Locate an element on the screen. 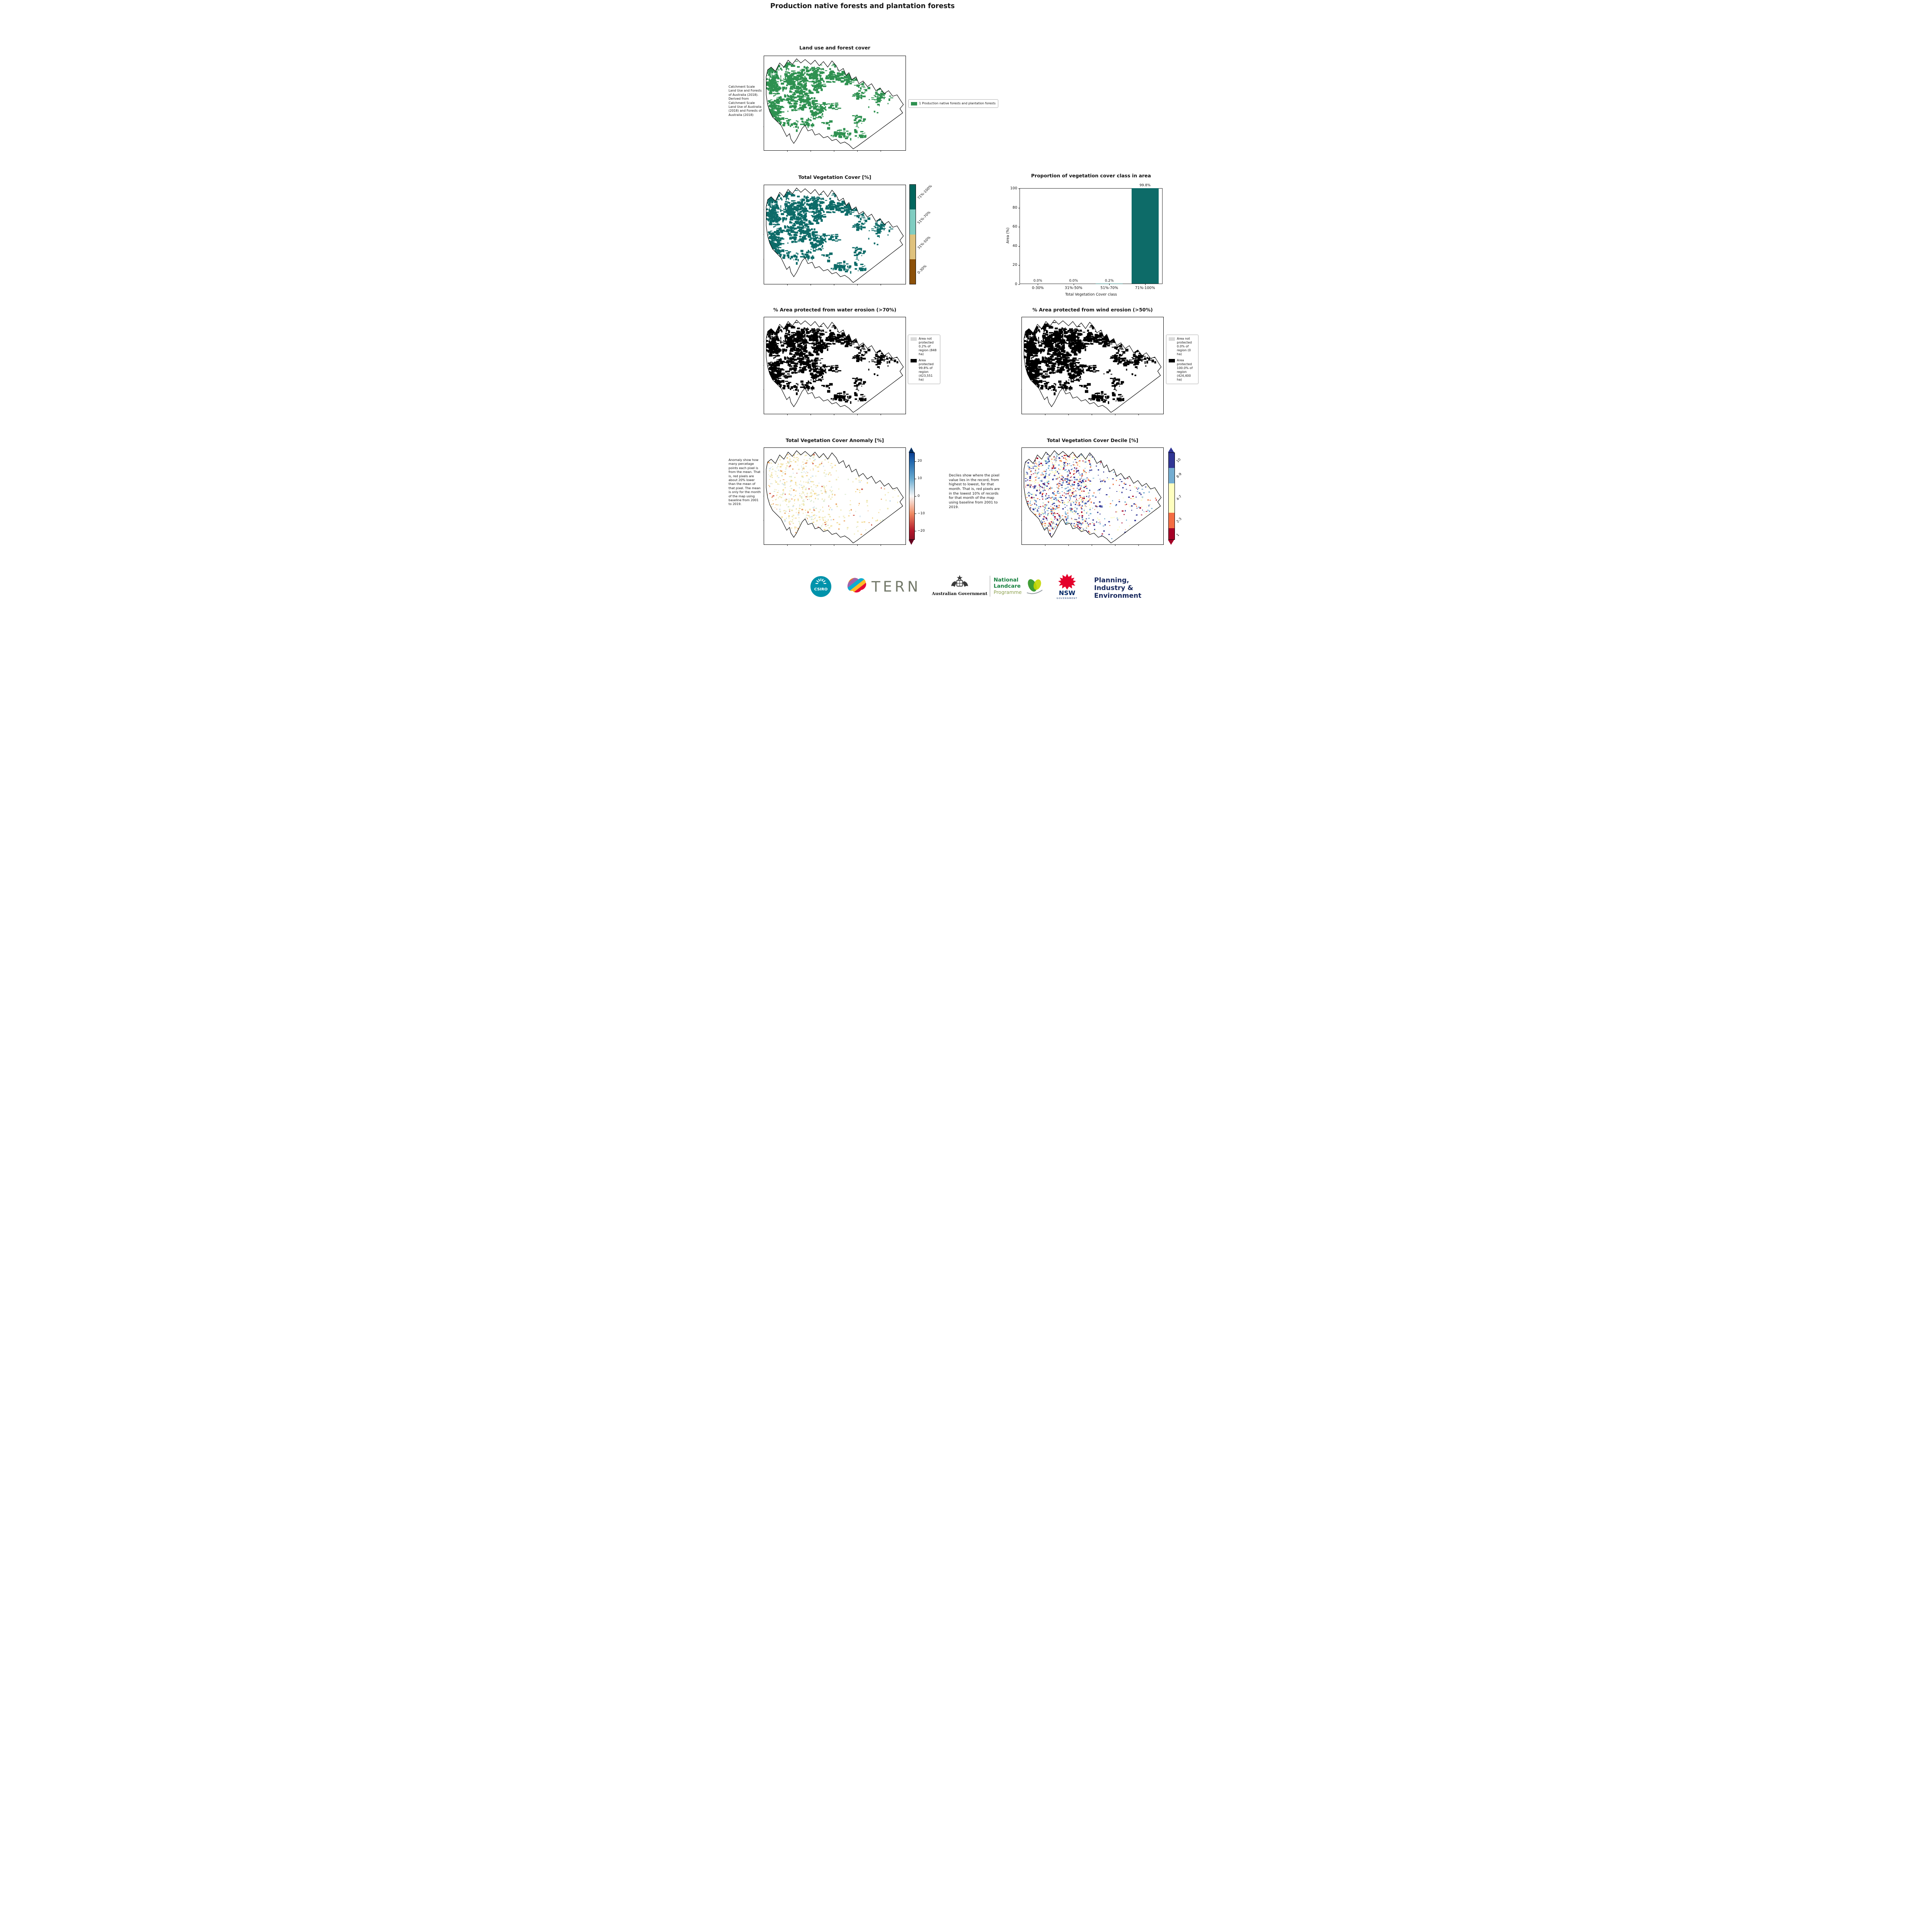  x-tick-label: 51%-70% is located at coordinates (1109, 288).